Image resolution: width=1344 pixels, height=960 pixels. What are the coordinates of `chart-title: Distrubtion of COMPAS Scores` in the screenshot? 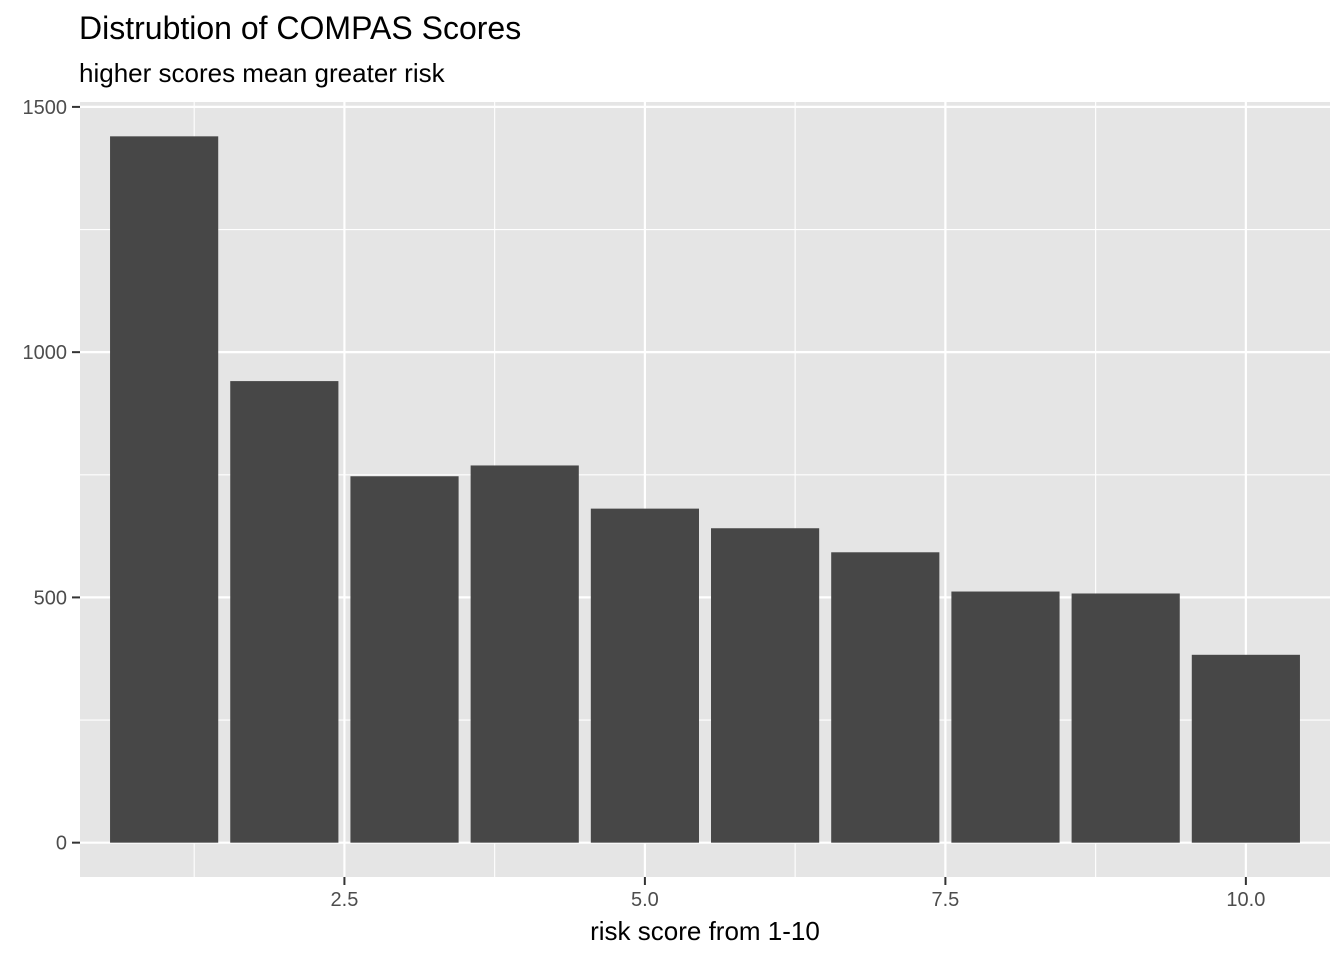 It's located at (300, 28).